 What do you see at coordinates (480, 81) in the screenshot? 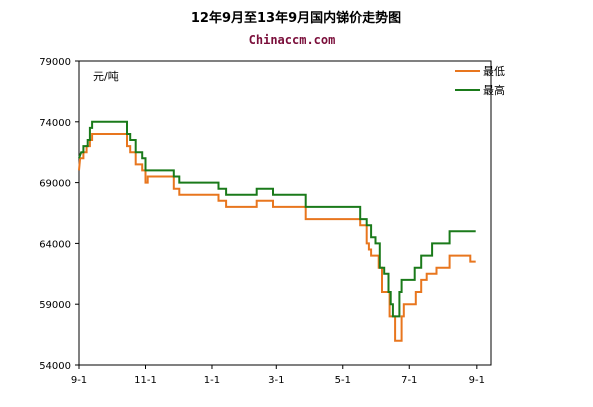
I see `legend: 最低 最高` at bounding box center [480, 81].